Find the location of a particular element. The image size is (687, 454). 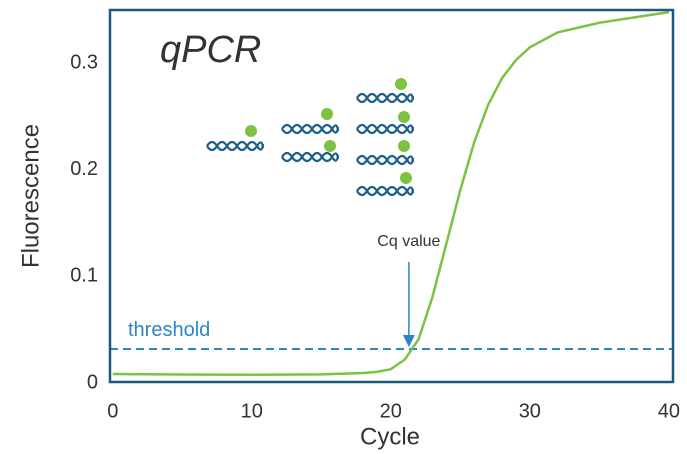

x-tick-label: 30 is located at coordinates (530, 411).